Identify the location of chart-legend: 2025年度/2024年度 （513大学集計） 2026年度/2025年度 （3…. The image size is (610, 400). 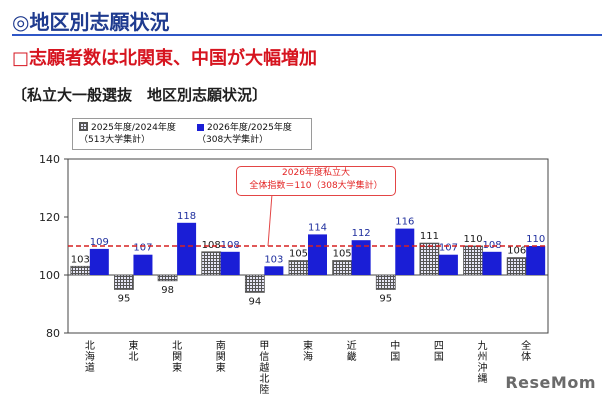
(192, 134).